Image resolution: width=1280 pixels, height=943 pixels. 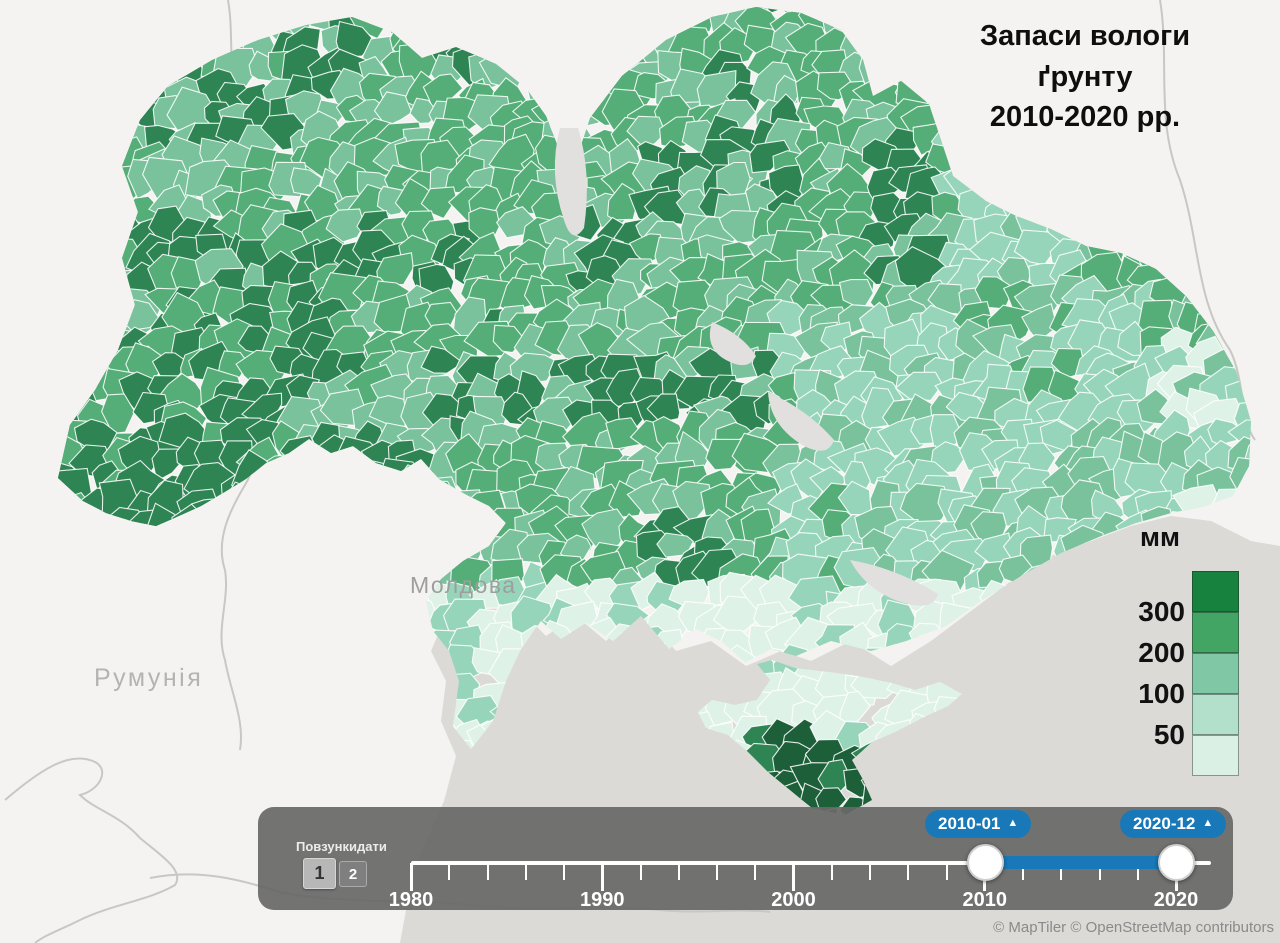 I want to click on legend-tick-label: 100, so click(x=1161, y=693).